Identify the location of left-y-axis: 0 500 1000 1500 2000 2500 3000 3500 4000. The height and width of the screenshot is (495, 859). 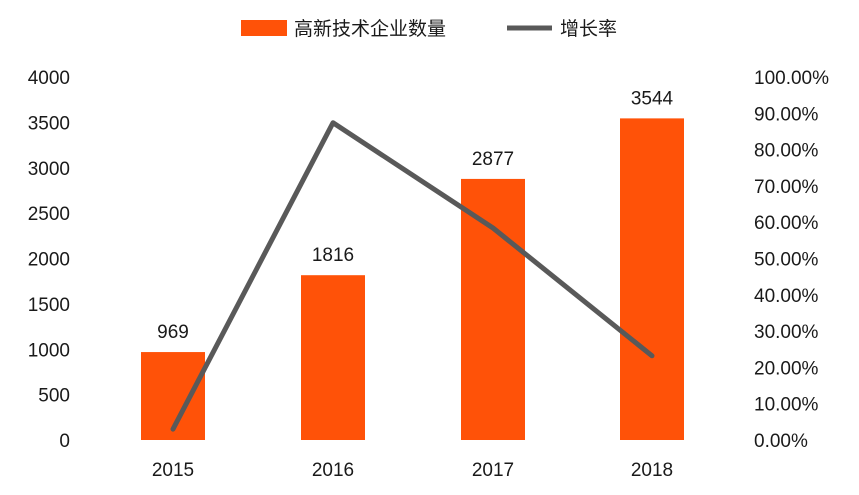
(49, 260).